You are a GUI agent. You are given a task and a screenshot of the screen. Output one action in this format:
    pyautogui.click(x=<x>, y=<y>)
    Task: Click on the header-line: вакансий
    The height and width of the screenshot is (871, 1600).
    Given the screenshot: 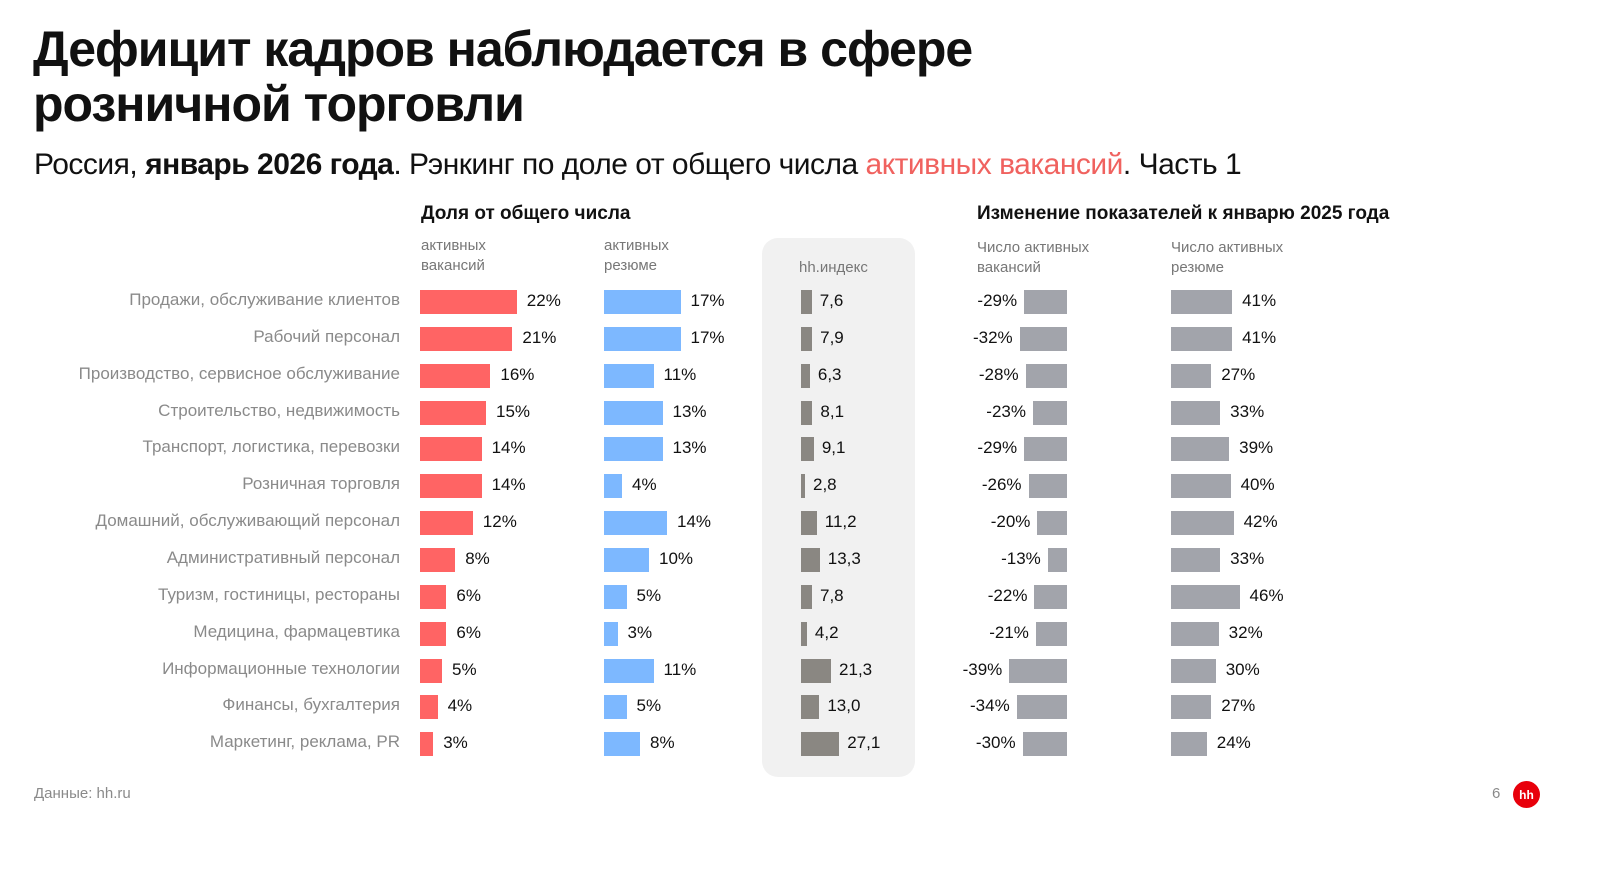 What is the action you would take?
    pyautogui.click(x=453, y=265)
    